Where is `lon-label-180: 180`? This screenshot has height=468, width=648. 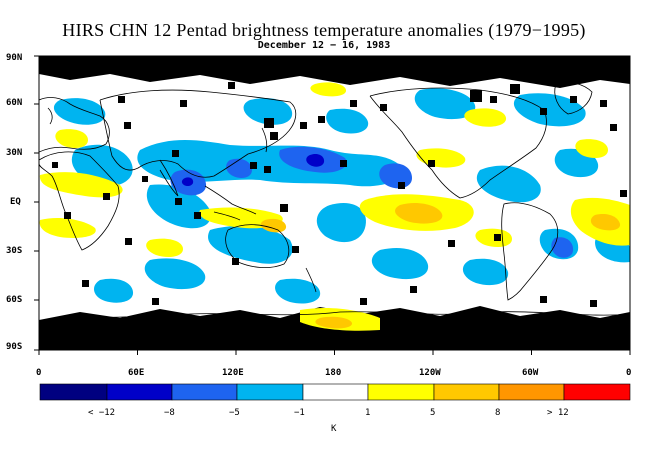 lon-label-180: 180 is located at coordinates (333, 373).